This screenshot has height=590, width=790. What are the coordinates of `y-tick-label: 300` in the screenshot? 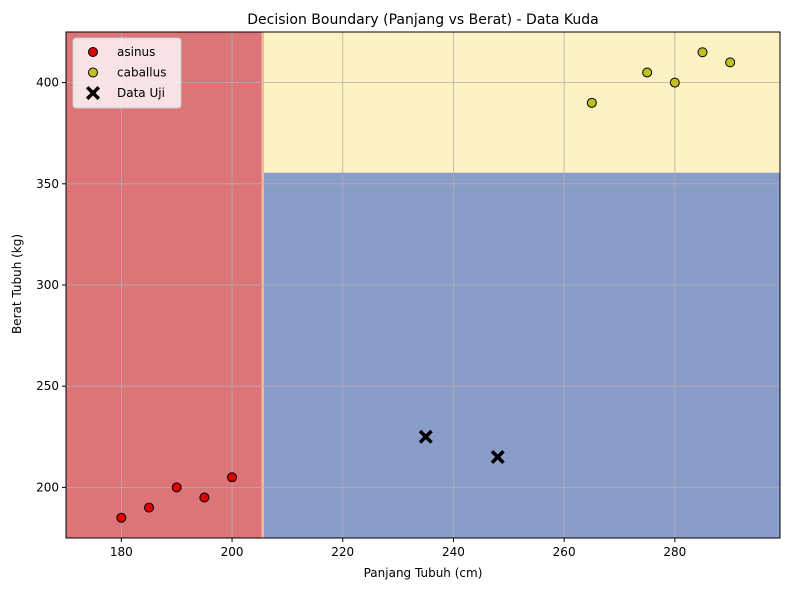 It's located at (47, 285).